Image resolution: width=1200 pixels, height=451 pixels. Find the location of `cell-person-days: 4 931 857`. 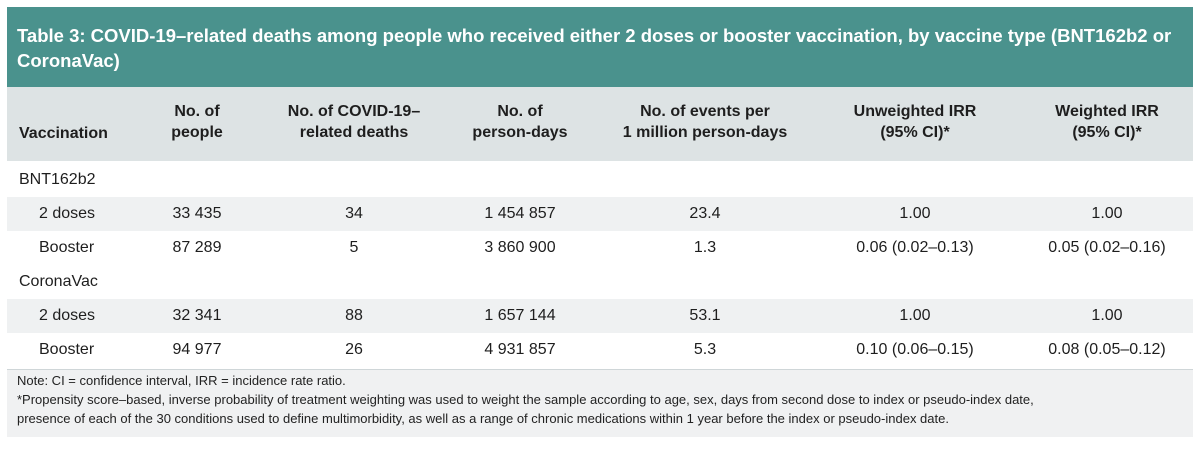

cell-person-days: 4 931 857 is located at coordinates (520, 349).